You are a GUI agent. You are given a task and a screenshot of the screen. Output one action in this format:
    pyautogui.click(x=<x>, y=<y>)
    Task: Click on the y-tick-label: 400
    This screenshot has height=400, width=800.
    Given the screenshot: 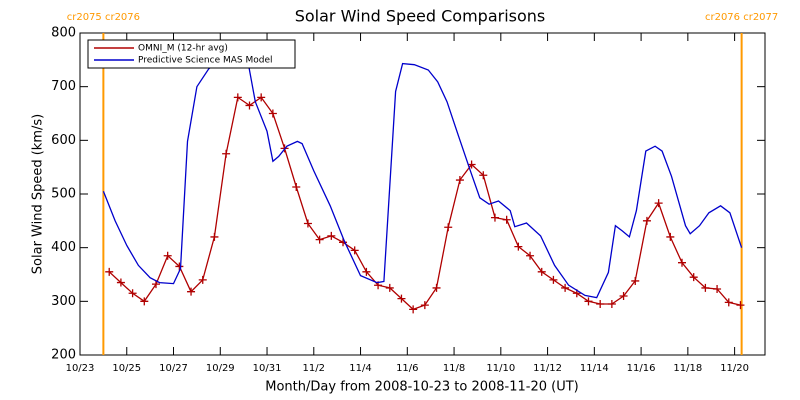 What is the action you would take?
    pyautogui.click(x=63, y=247)
    